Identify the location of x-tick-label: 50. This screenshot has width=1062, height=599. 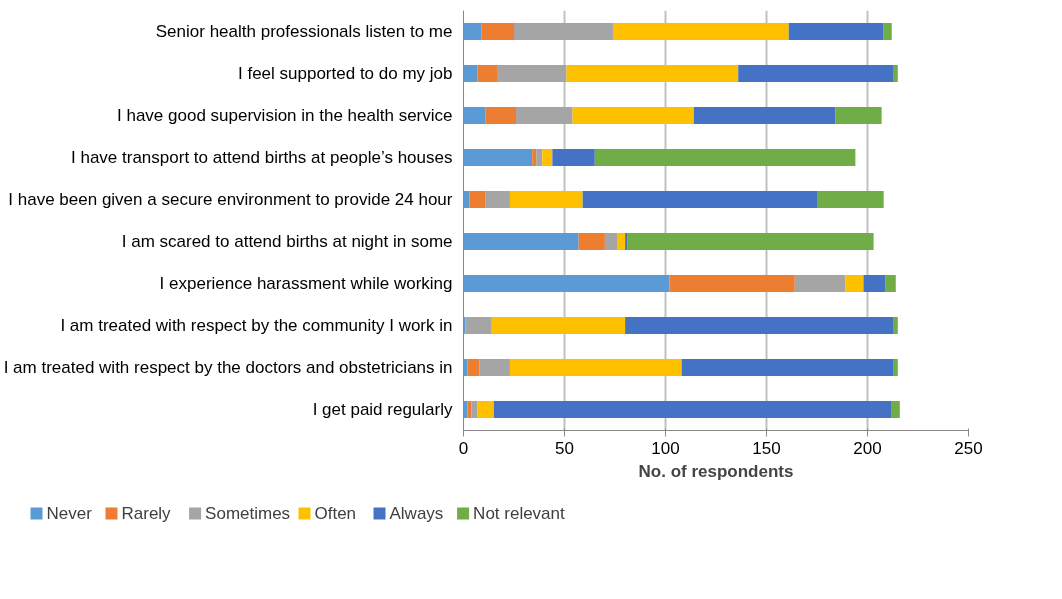
(564, 448).